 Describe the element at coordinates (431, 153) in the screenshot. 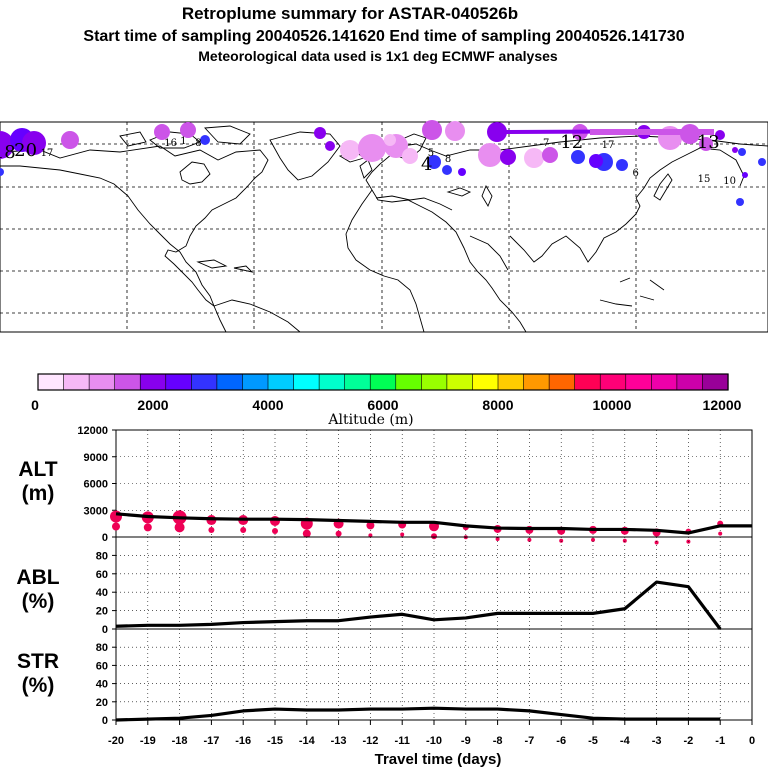

I see `map-day-label: 5` at that location.